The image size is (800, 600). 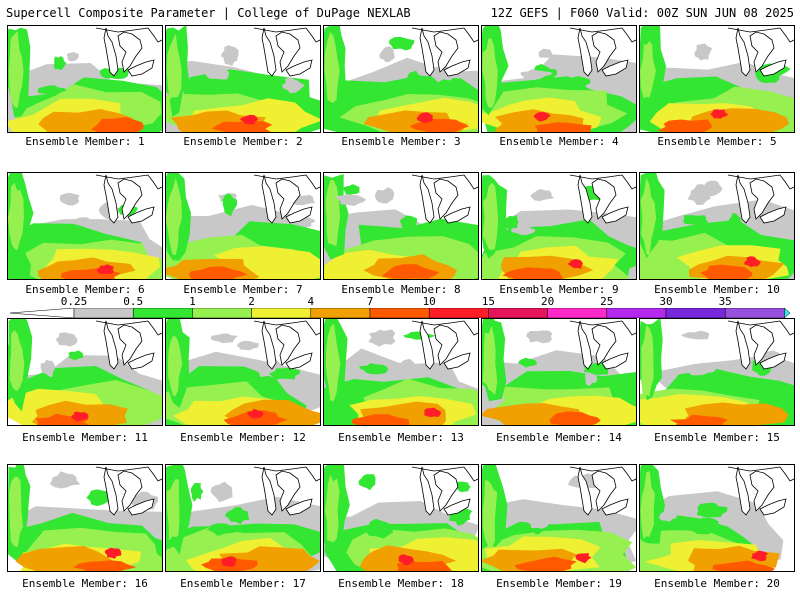 I want to click on ensemble-member-label: Ensemble Member: 4, so click(x=559, y=141).